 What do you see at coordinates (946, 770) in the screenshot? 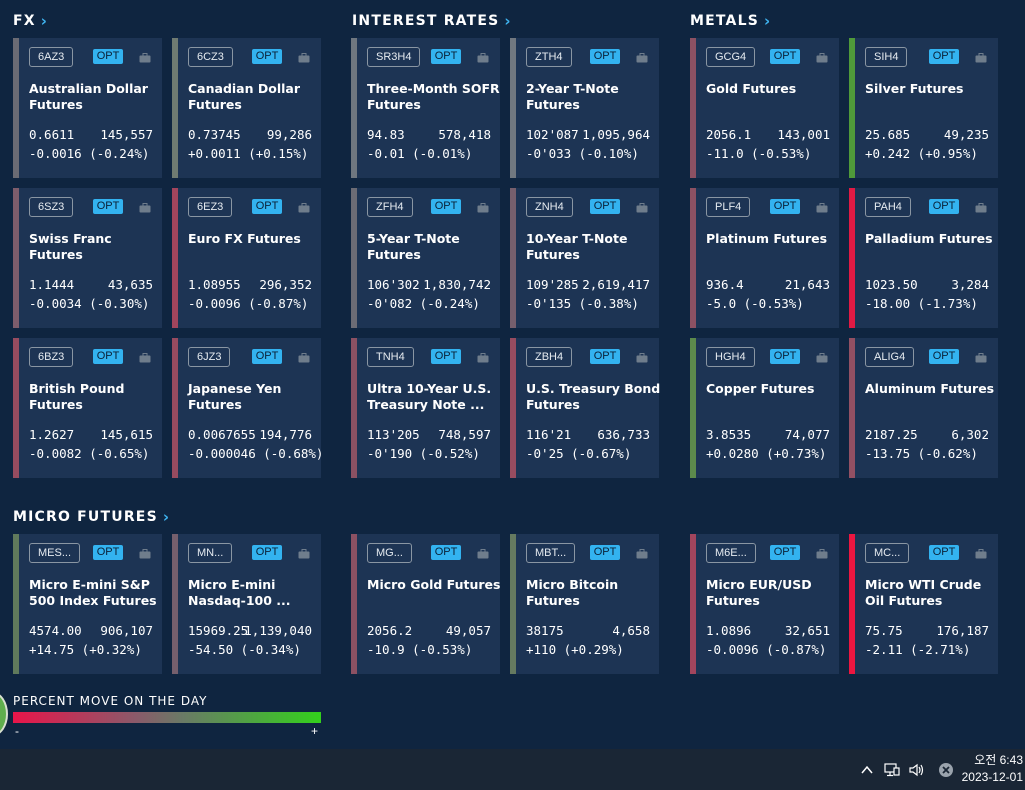
I see `close-circle-icon` at bounding box center [946, 770].